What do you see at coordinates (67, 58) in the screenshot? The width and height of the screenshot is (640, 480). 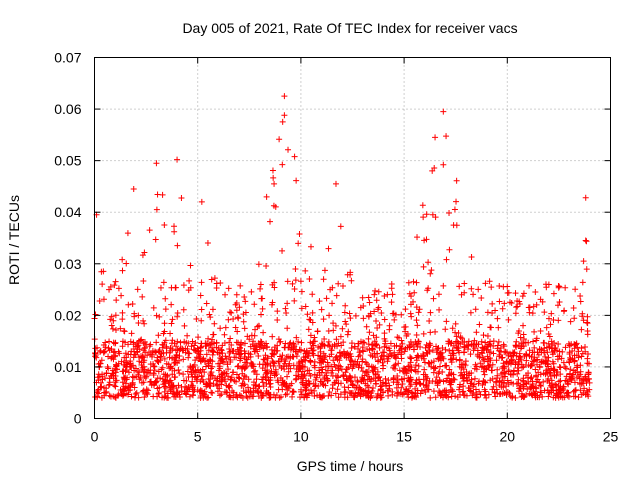 I see `y-tick-label: 0.07` at bounding box center [67, 58].